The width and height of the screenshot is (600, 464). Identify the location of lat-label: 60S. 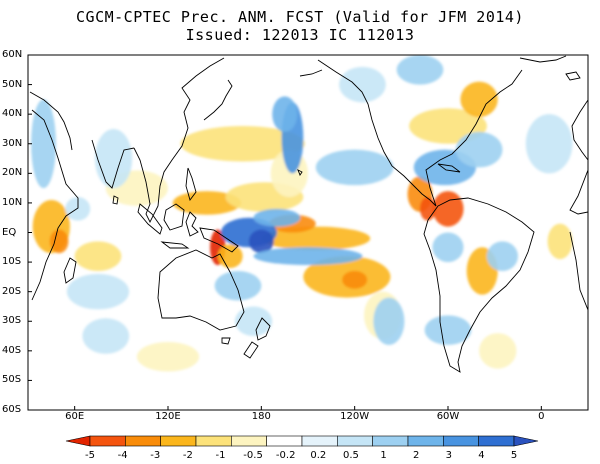
(12, 409).